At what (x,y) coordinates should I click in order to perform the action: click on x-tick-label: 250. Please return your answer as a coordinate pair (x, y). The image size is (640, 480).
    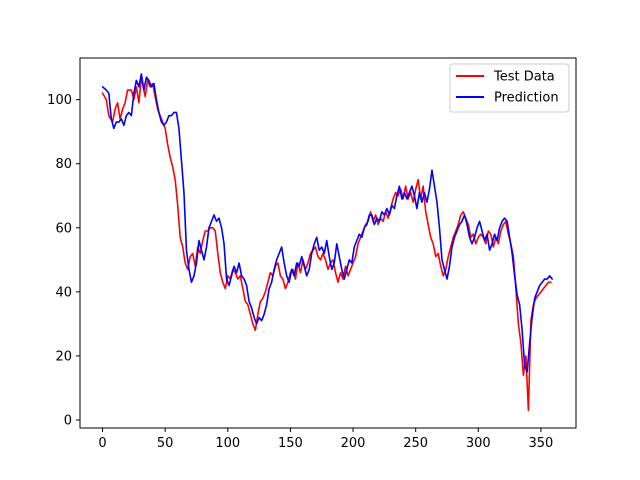
    Looking at the image, I should click on (415, 443).